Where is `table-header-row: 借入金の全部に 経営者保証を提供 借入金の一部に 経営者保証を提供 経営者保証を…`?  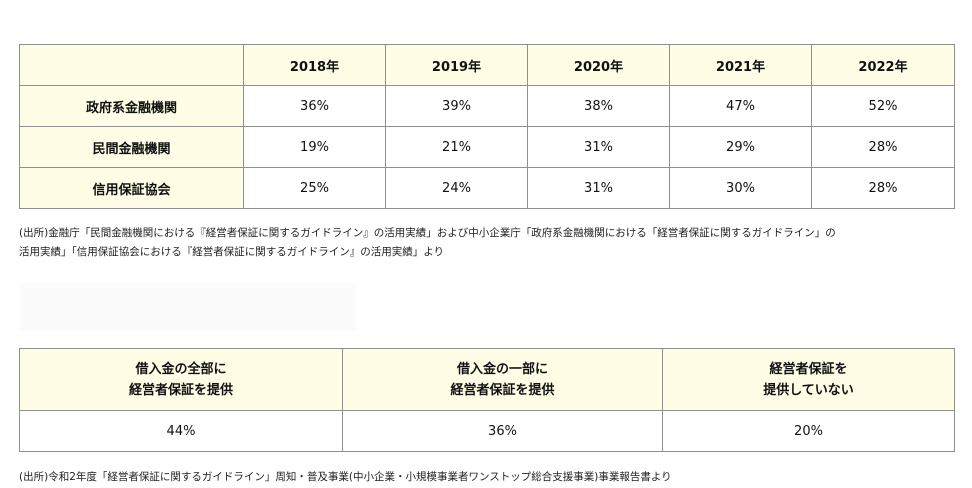 table-header-row: 借入金の全部に 経営者保証を提供 借入金の一部に 経営者保証を提供 経営者保証を… is located at coordinates (487, 379).